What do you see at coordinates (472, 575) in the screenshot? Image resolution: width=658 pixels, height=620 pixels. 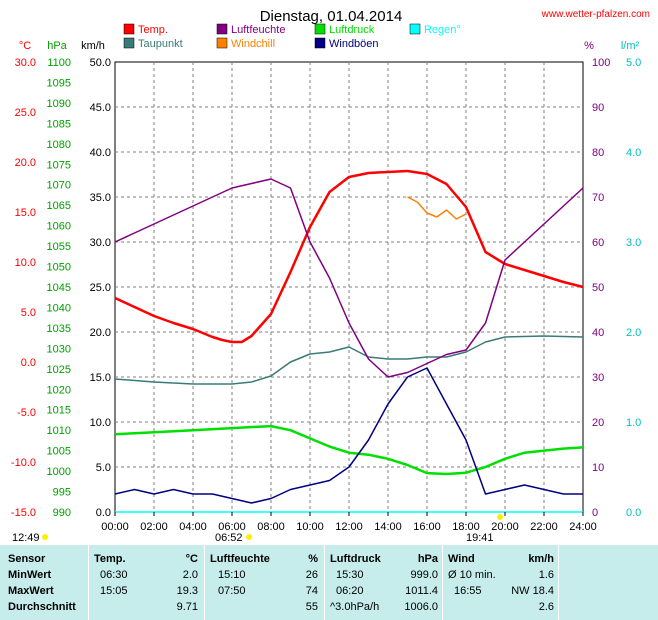 I see `min-wind-note: Ø 10 min.` at bounding box center [472, 575].